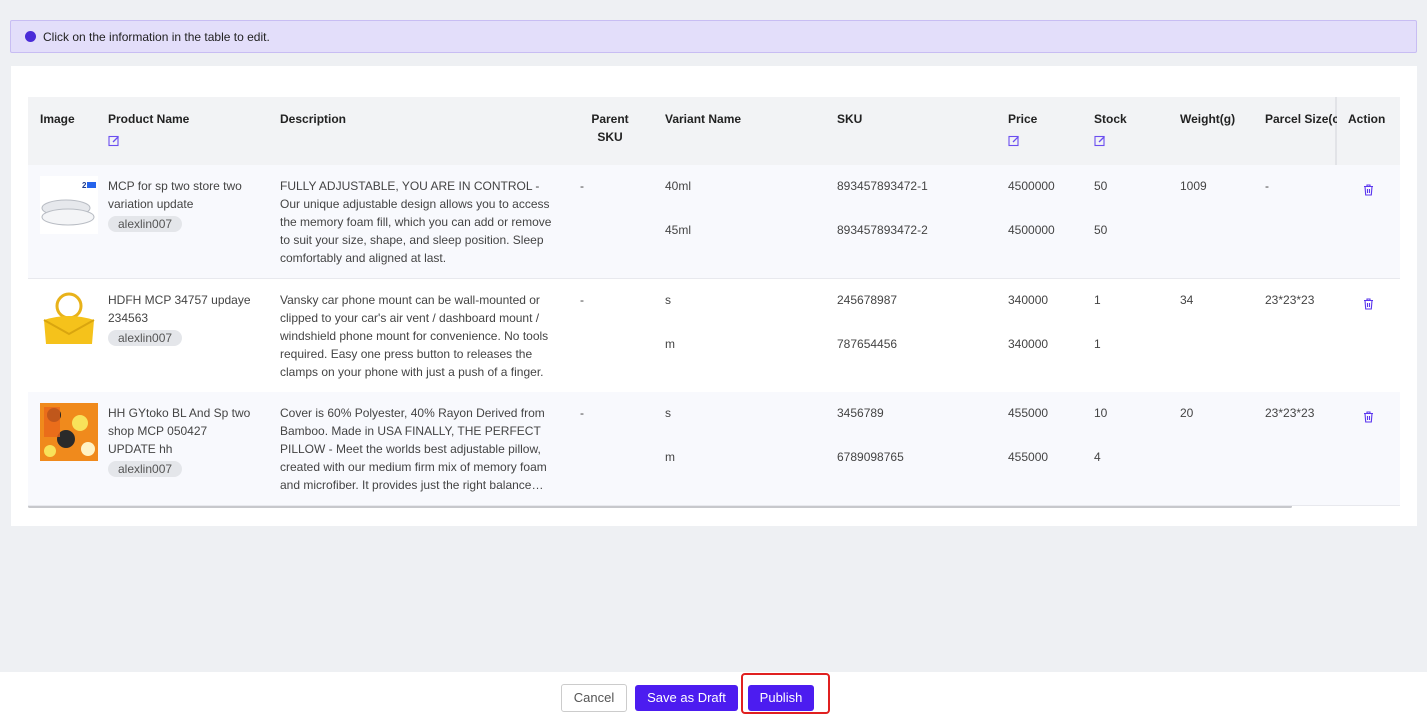  What do you see at coordinates (882, 186) in the screenshot?
I see `variant-sku: 893457893472-1` at bounding box center [882, 186].